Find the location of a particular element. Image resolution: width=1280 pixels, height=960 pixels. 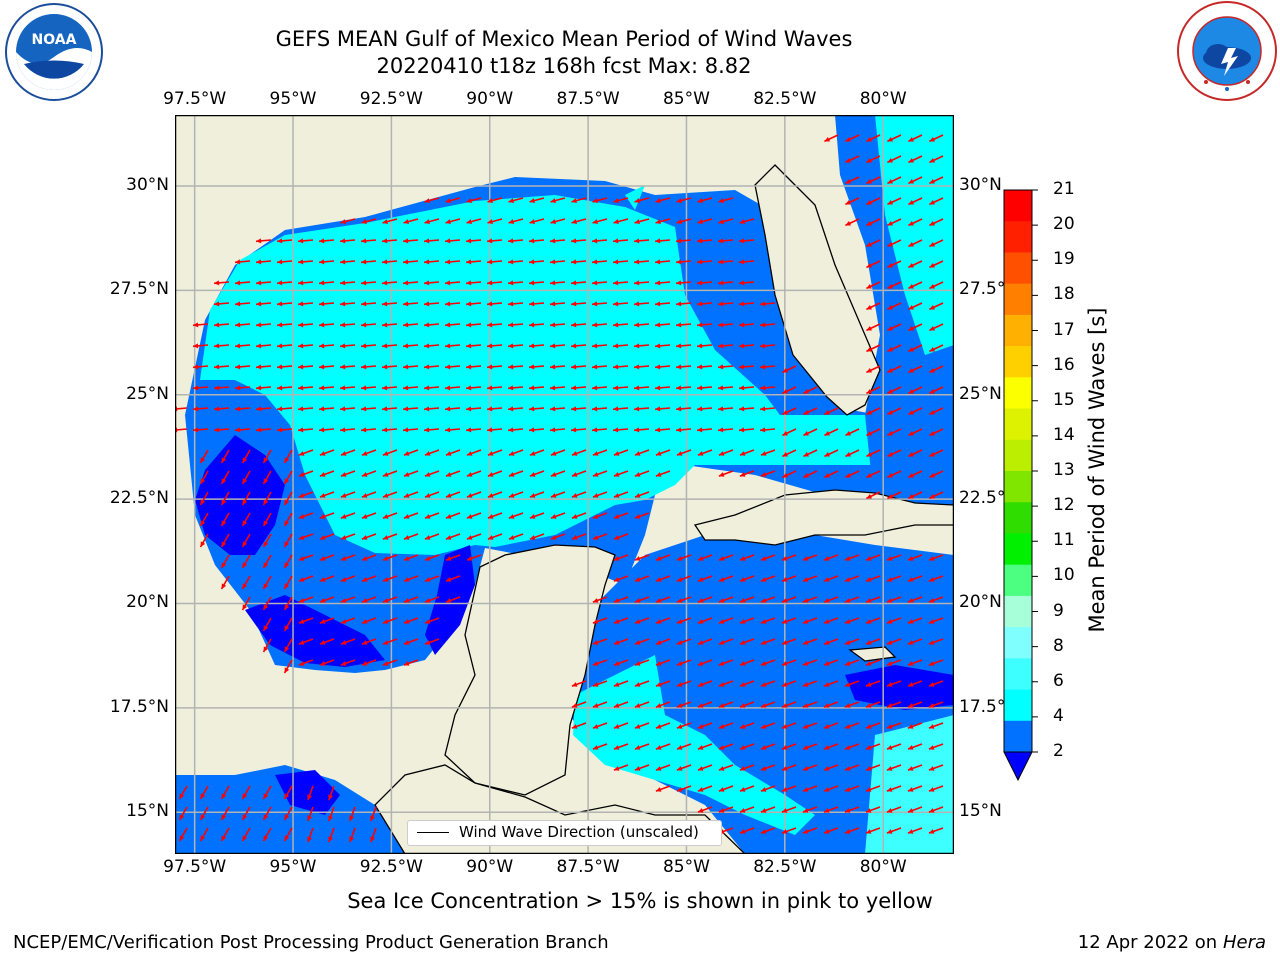

cuba is located at coordinates (823, 517).